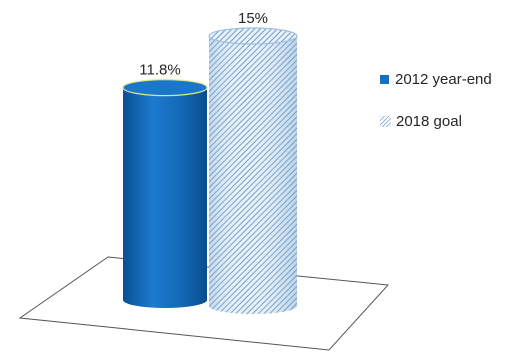 Image resolution: width=532 pixels, height=361 pixels. I want to click on data-label-2018: 15%, so click(253, 18).